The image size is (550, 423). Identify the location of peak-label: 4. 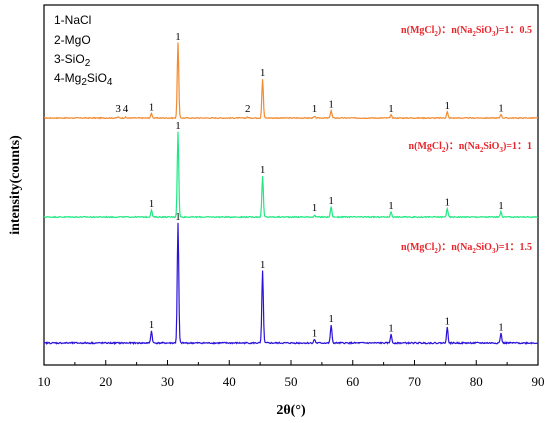
(126, 109).